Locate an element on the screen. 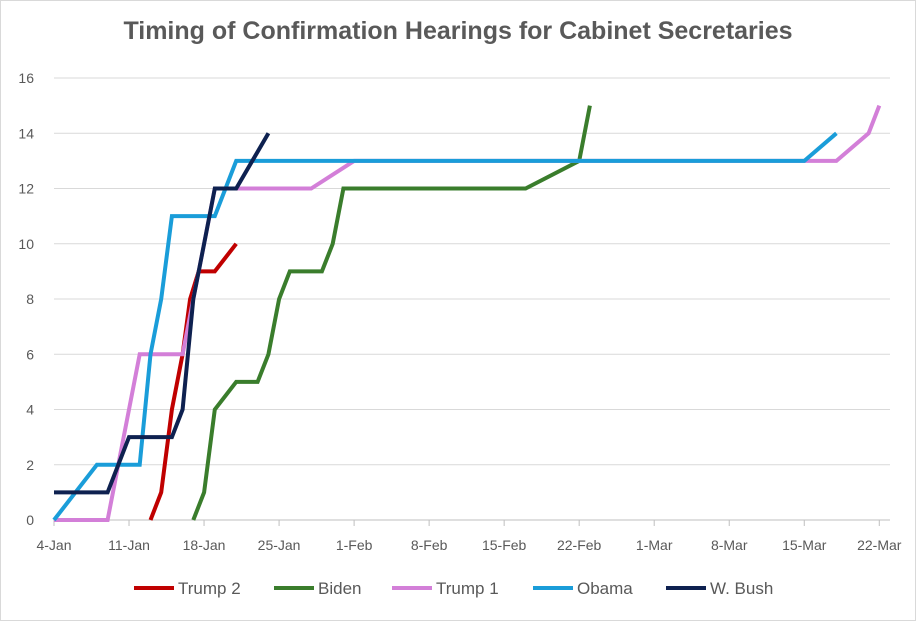  y-tick-label: 12 is located at coordinates (26, 189).